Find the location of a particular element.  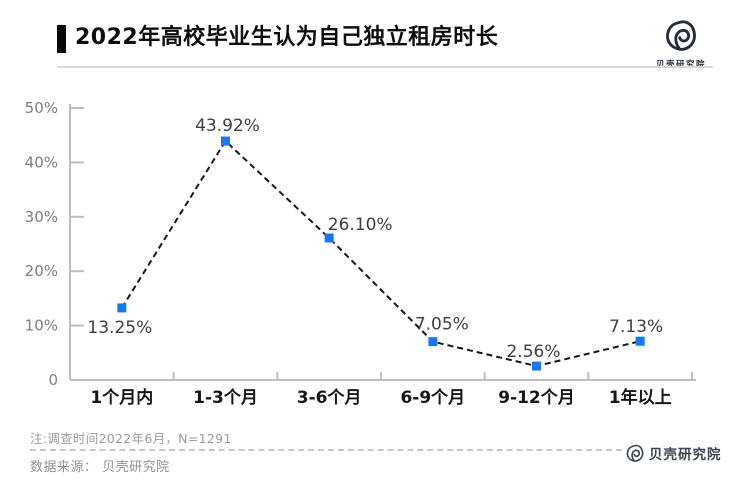

brand-name-bottom: 贝壳研究院 is located at coordinates (685, 455).